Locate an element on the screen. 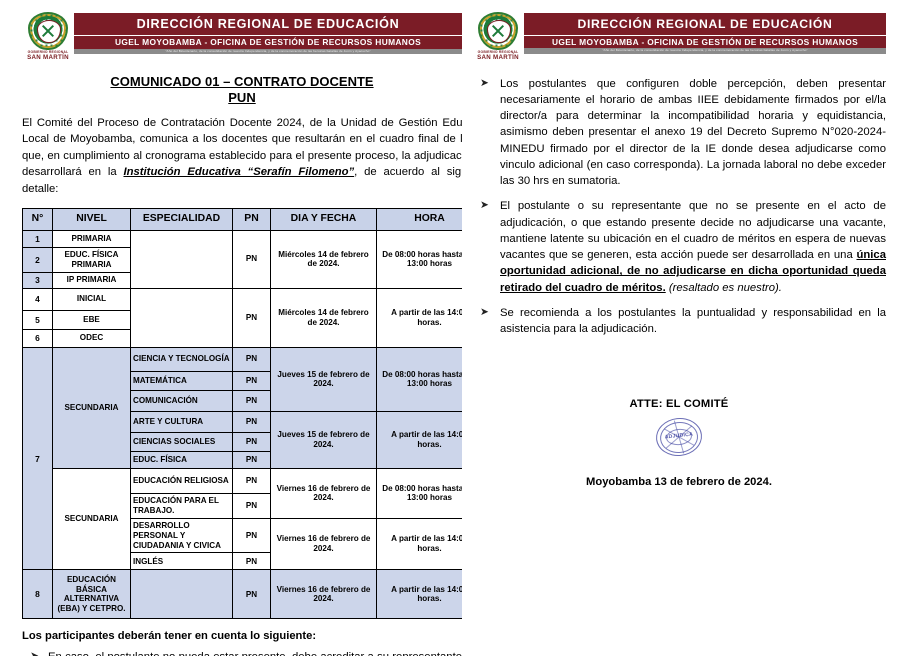  cell-especialidad: MATEMÁTICA is located at coordinates (181, 380).